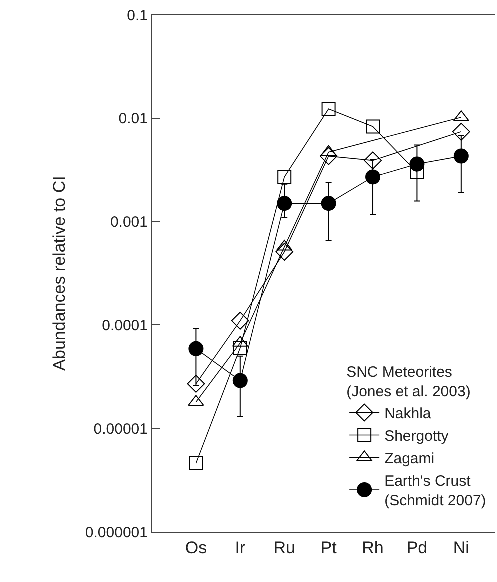 Image resolution: width=497 pixels, height=582 pixels. I want to click on y-tick-label: 0.00001, so click(121, 429).